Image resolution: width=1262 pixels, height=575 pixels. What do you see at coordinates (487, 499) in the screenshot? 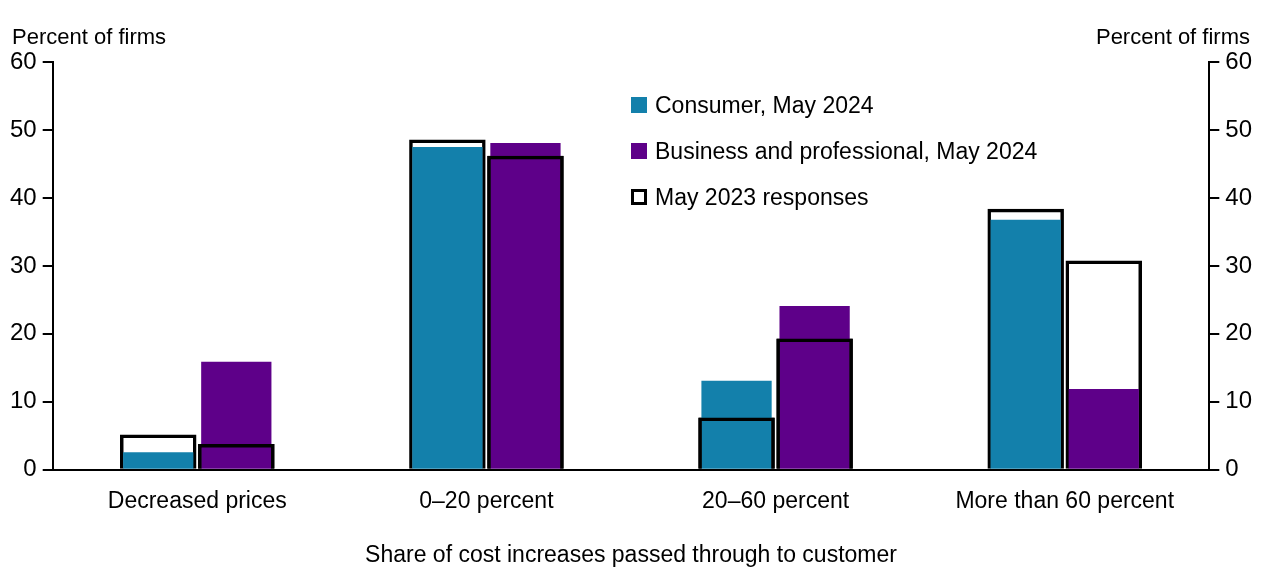
I see `x-tick-label: 0–20 percent` at bounding box center [487, 499].